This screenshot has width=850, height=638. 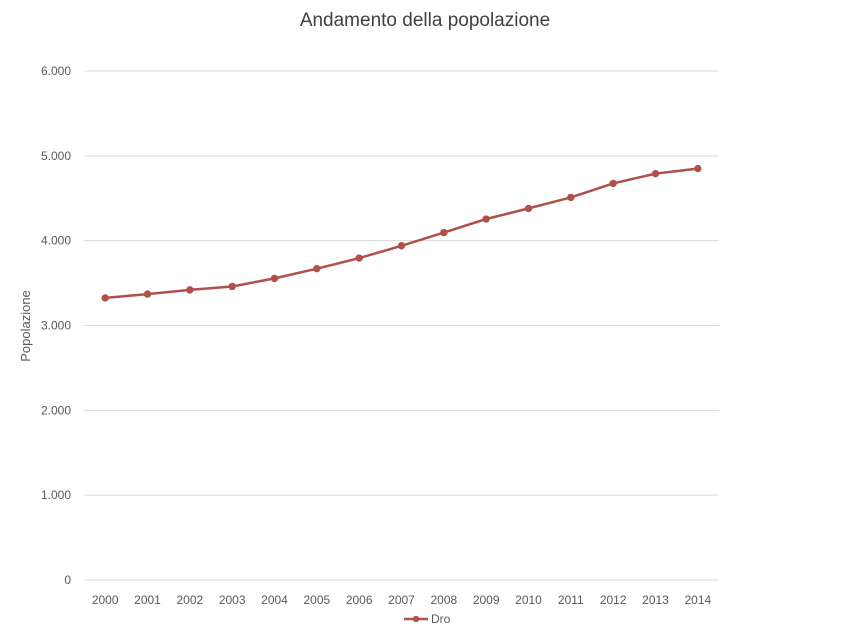 I want to click on x-tick-label: 2009, so click(x=486, y=600).